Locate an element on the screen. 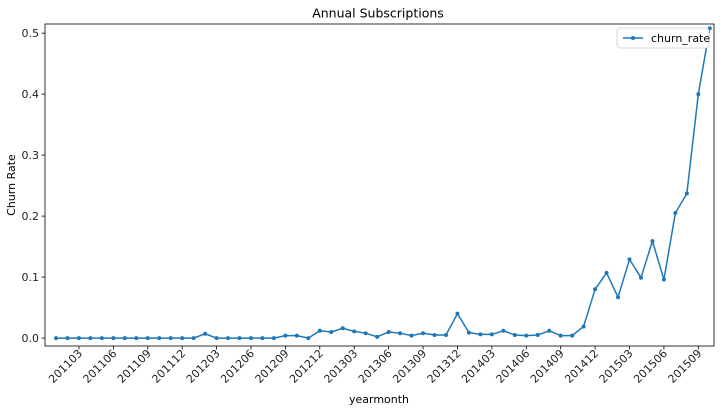 The height and width of the screenshot is (411, 724). y-tick-label: 0.3 is located at coordinates (31, 155).